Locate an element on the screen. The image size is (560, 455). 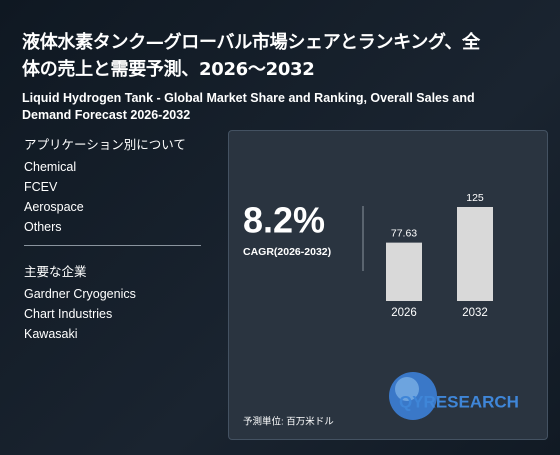
section-heading: アプリケーション別について is located at coordinates (105, 144).